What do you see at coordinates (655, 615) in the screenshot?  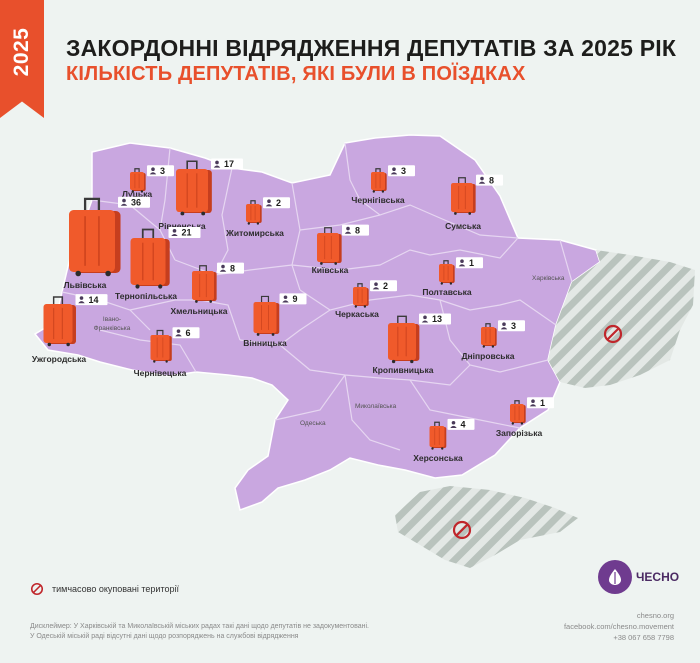 I see `contact-website: chesno.org` at bounding box center [655, 615].